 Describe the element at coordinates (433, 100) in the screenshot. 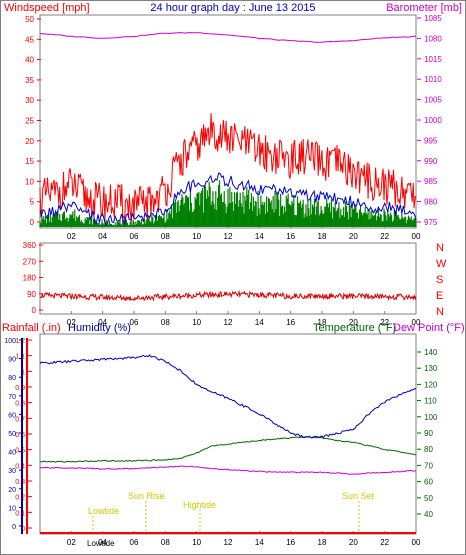

I see `barometer-tick-label: 1005` at that location.